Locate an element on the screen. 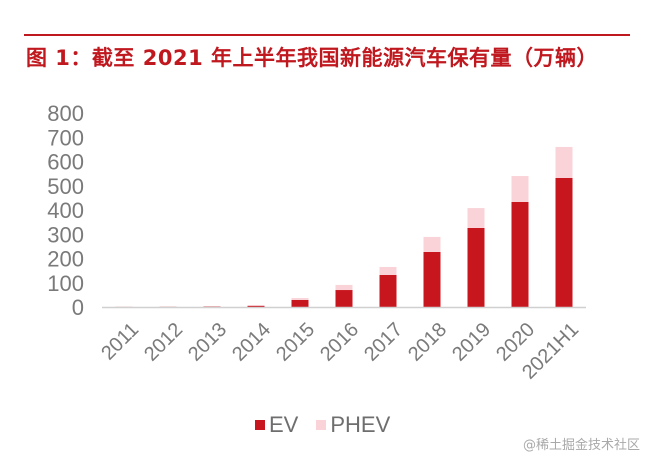 This screenshot has width=654, height=464. legend-item-ev: EV is located at coordinates (276, 425).